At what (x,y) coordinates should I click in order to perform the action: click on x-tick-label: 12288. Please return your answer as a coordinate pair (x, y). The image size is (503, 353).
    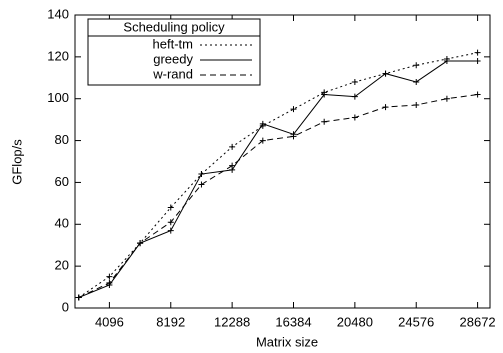
    Looking at the image, I should click on (232, 321).